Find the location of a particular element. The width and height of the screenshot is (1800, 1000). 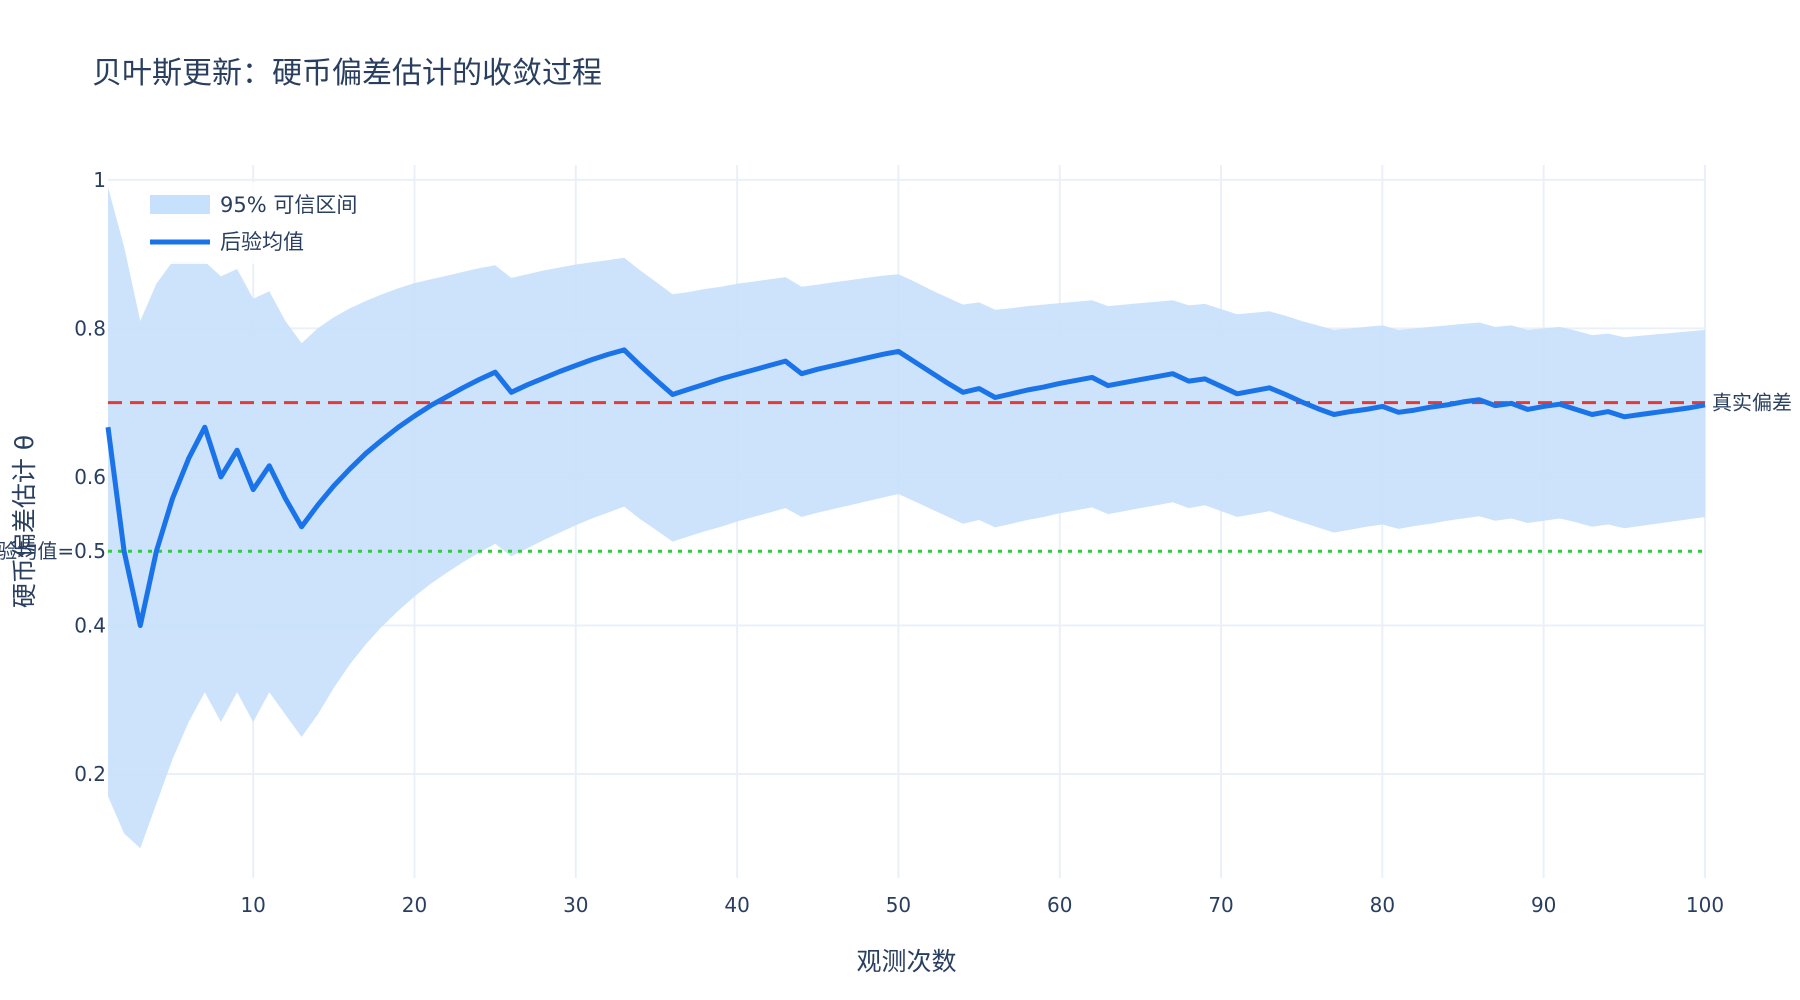

legend-label: 后验均值 is located at coordinates (262, 242).